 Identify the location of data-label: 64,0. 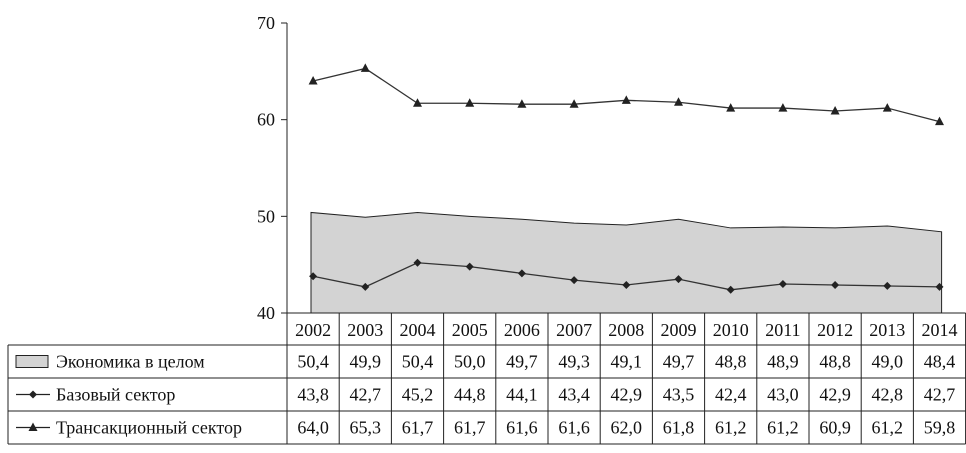
(313, 428).